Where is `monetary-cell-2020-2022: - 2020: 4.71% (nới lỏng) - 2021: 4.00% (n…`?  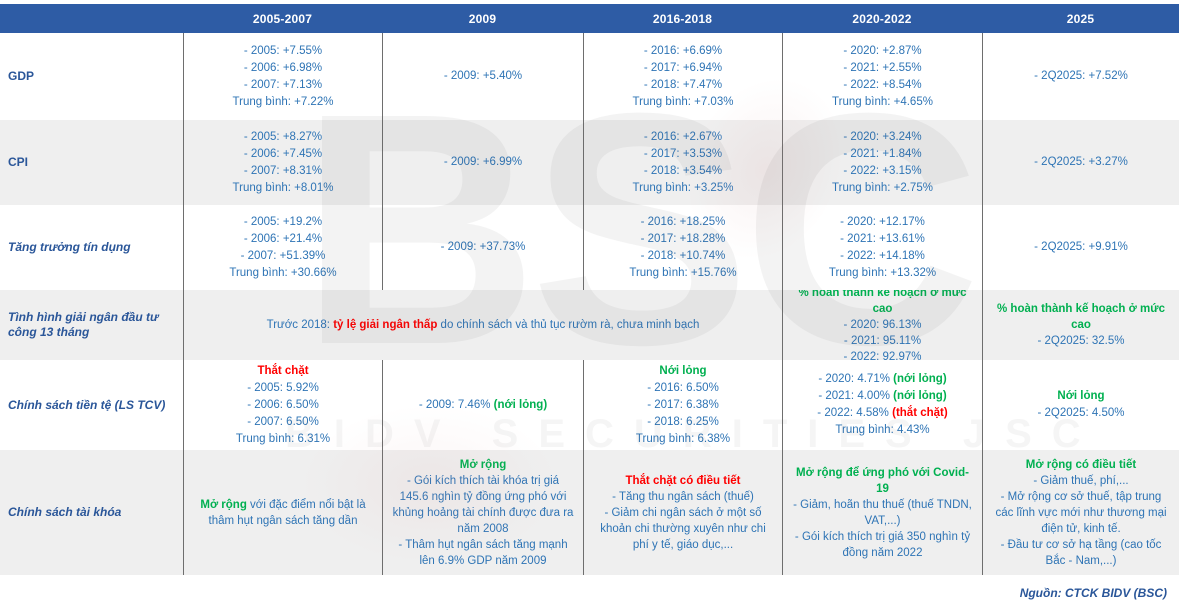
monetary-cell-2020-2022: - 2020: 4.71% (nới lỏng) - 2021: 4.00% (n… is located at coordinates (882, 405).